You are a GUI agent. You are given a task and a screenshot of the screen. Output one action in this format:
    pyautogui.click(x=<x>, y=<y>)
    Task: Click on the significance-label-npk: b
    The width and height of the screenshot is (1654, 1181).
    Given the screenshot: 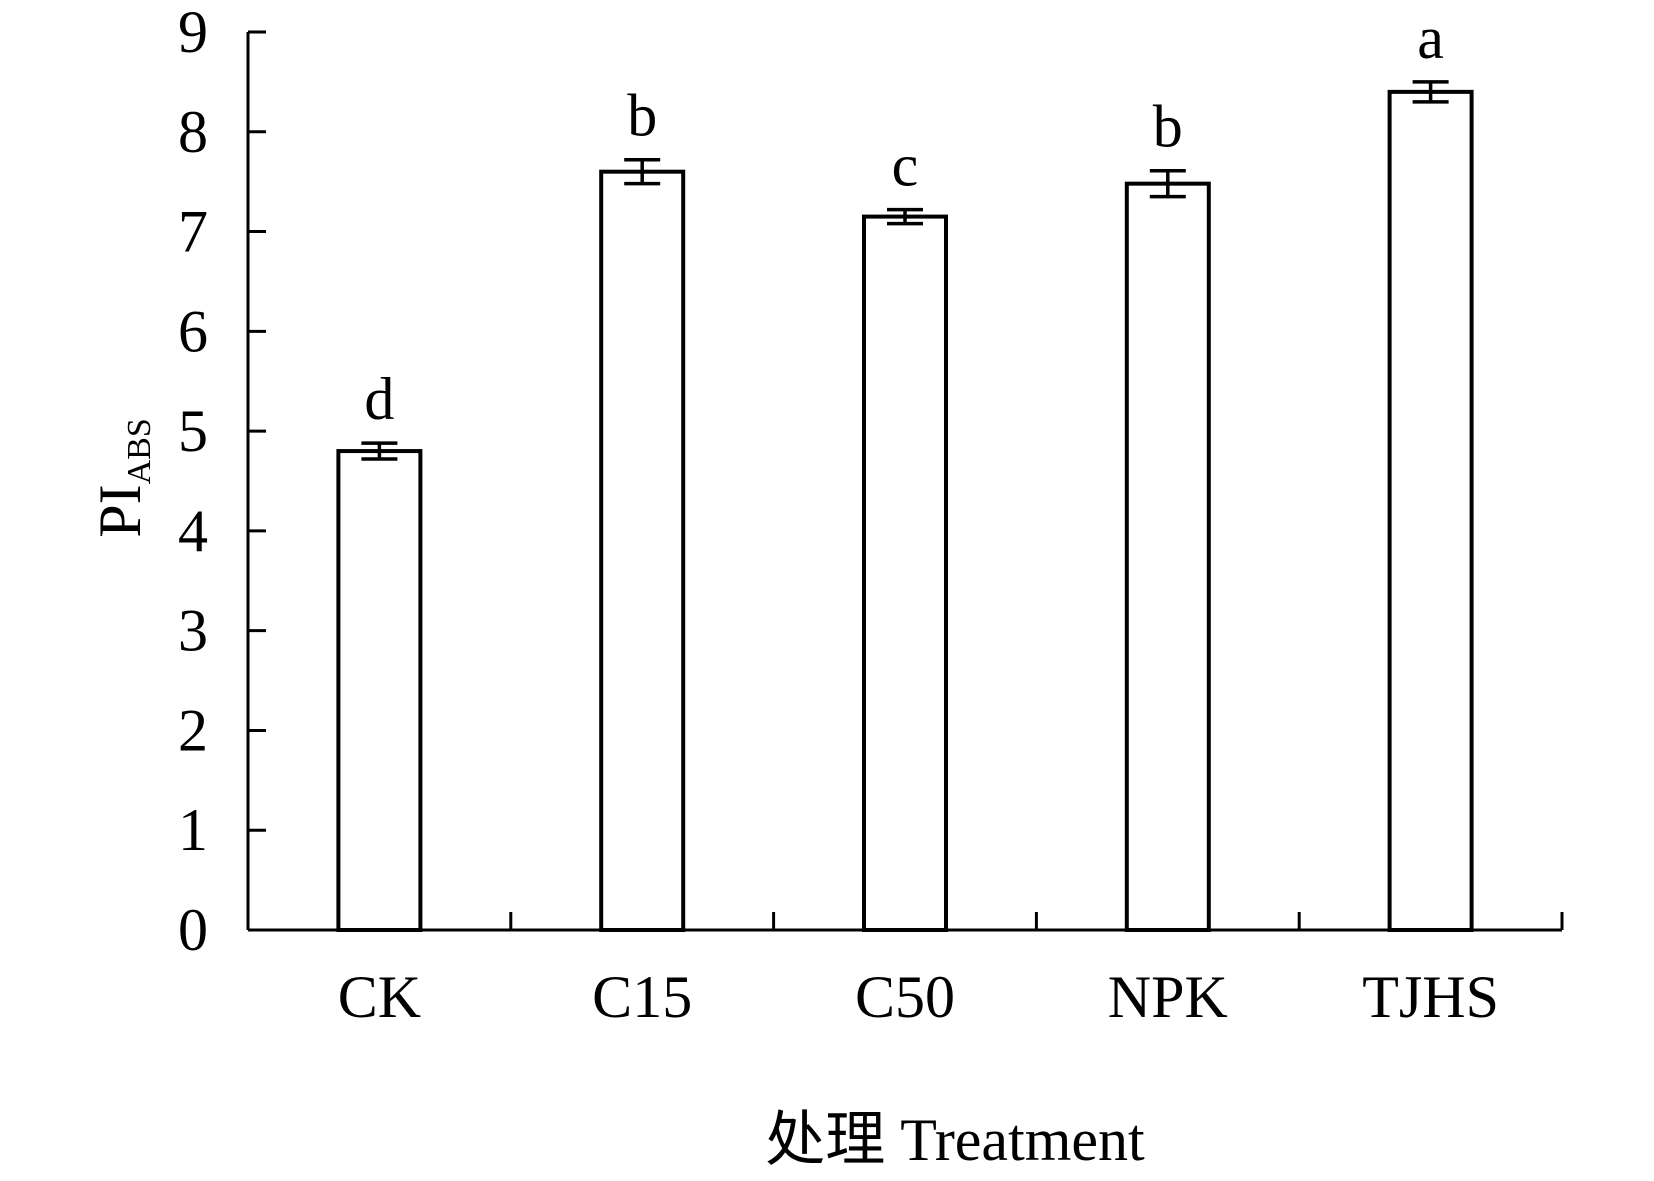 What is the action you would take?
    pyautogui.click(x=1168, y=127)
    